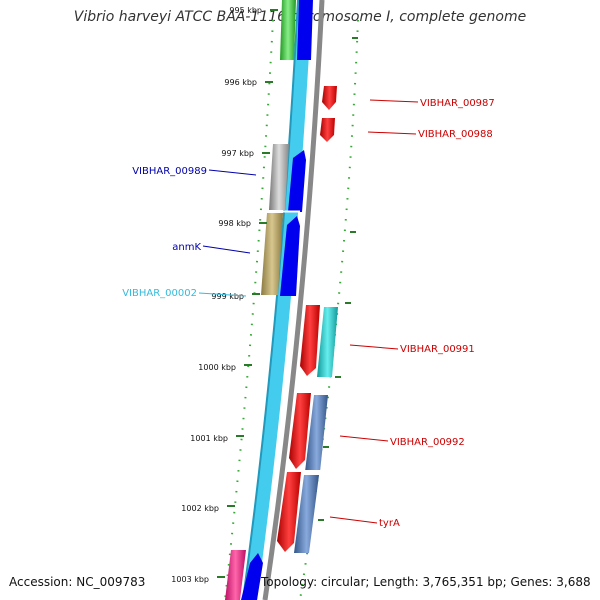 The height and width of the screenshot is (600, 600). Describe the element at coordinates (237, 153) in the screenshot. I see `tick-label: 997 kbp` at that location.